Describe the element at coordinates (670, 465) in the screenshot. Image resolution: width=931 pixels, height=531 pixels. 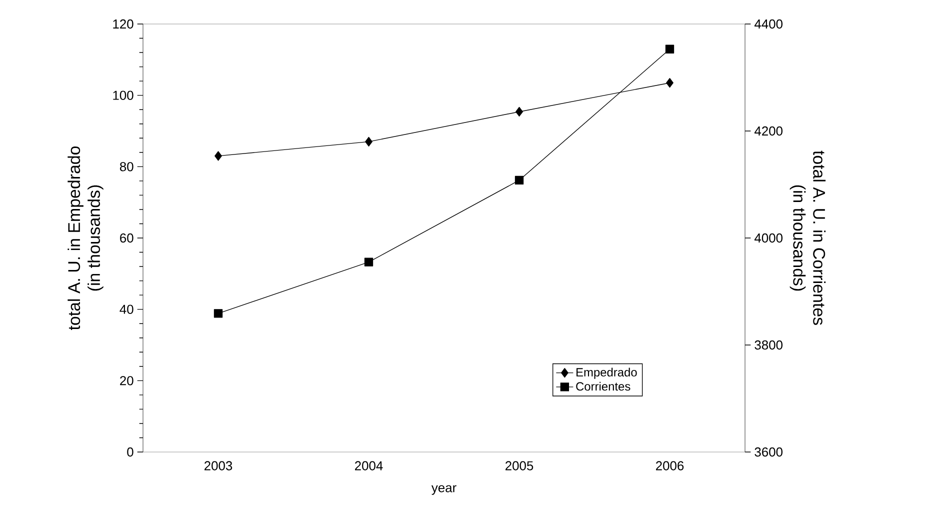
I see `x-tick-label: 2006` at that location.